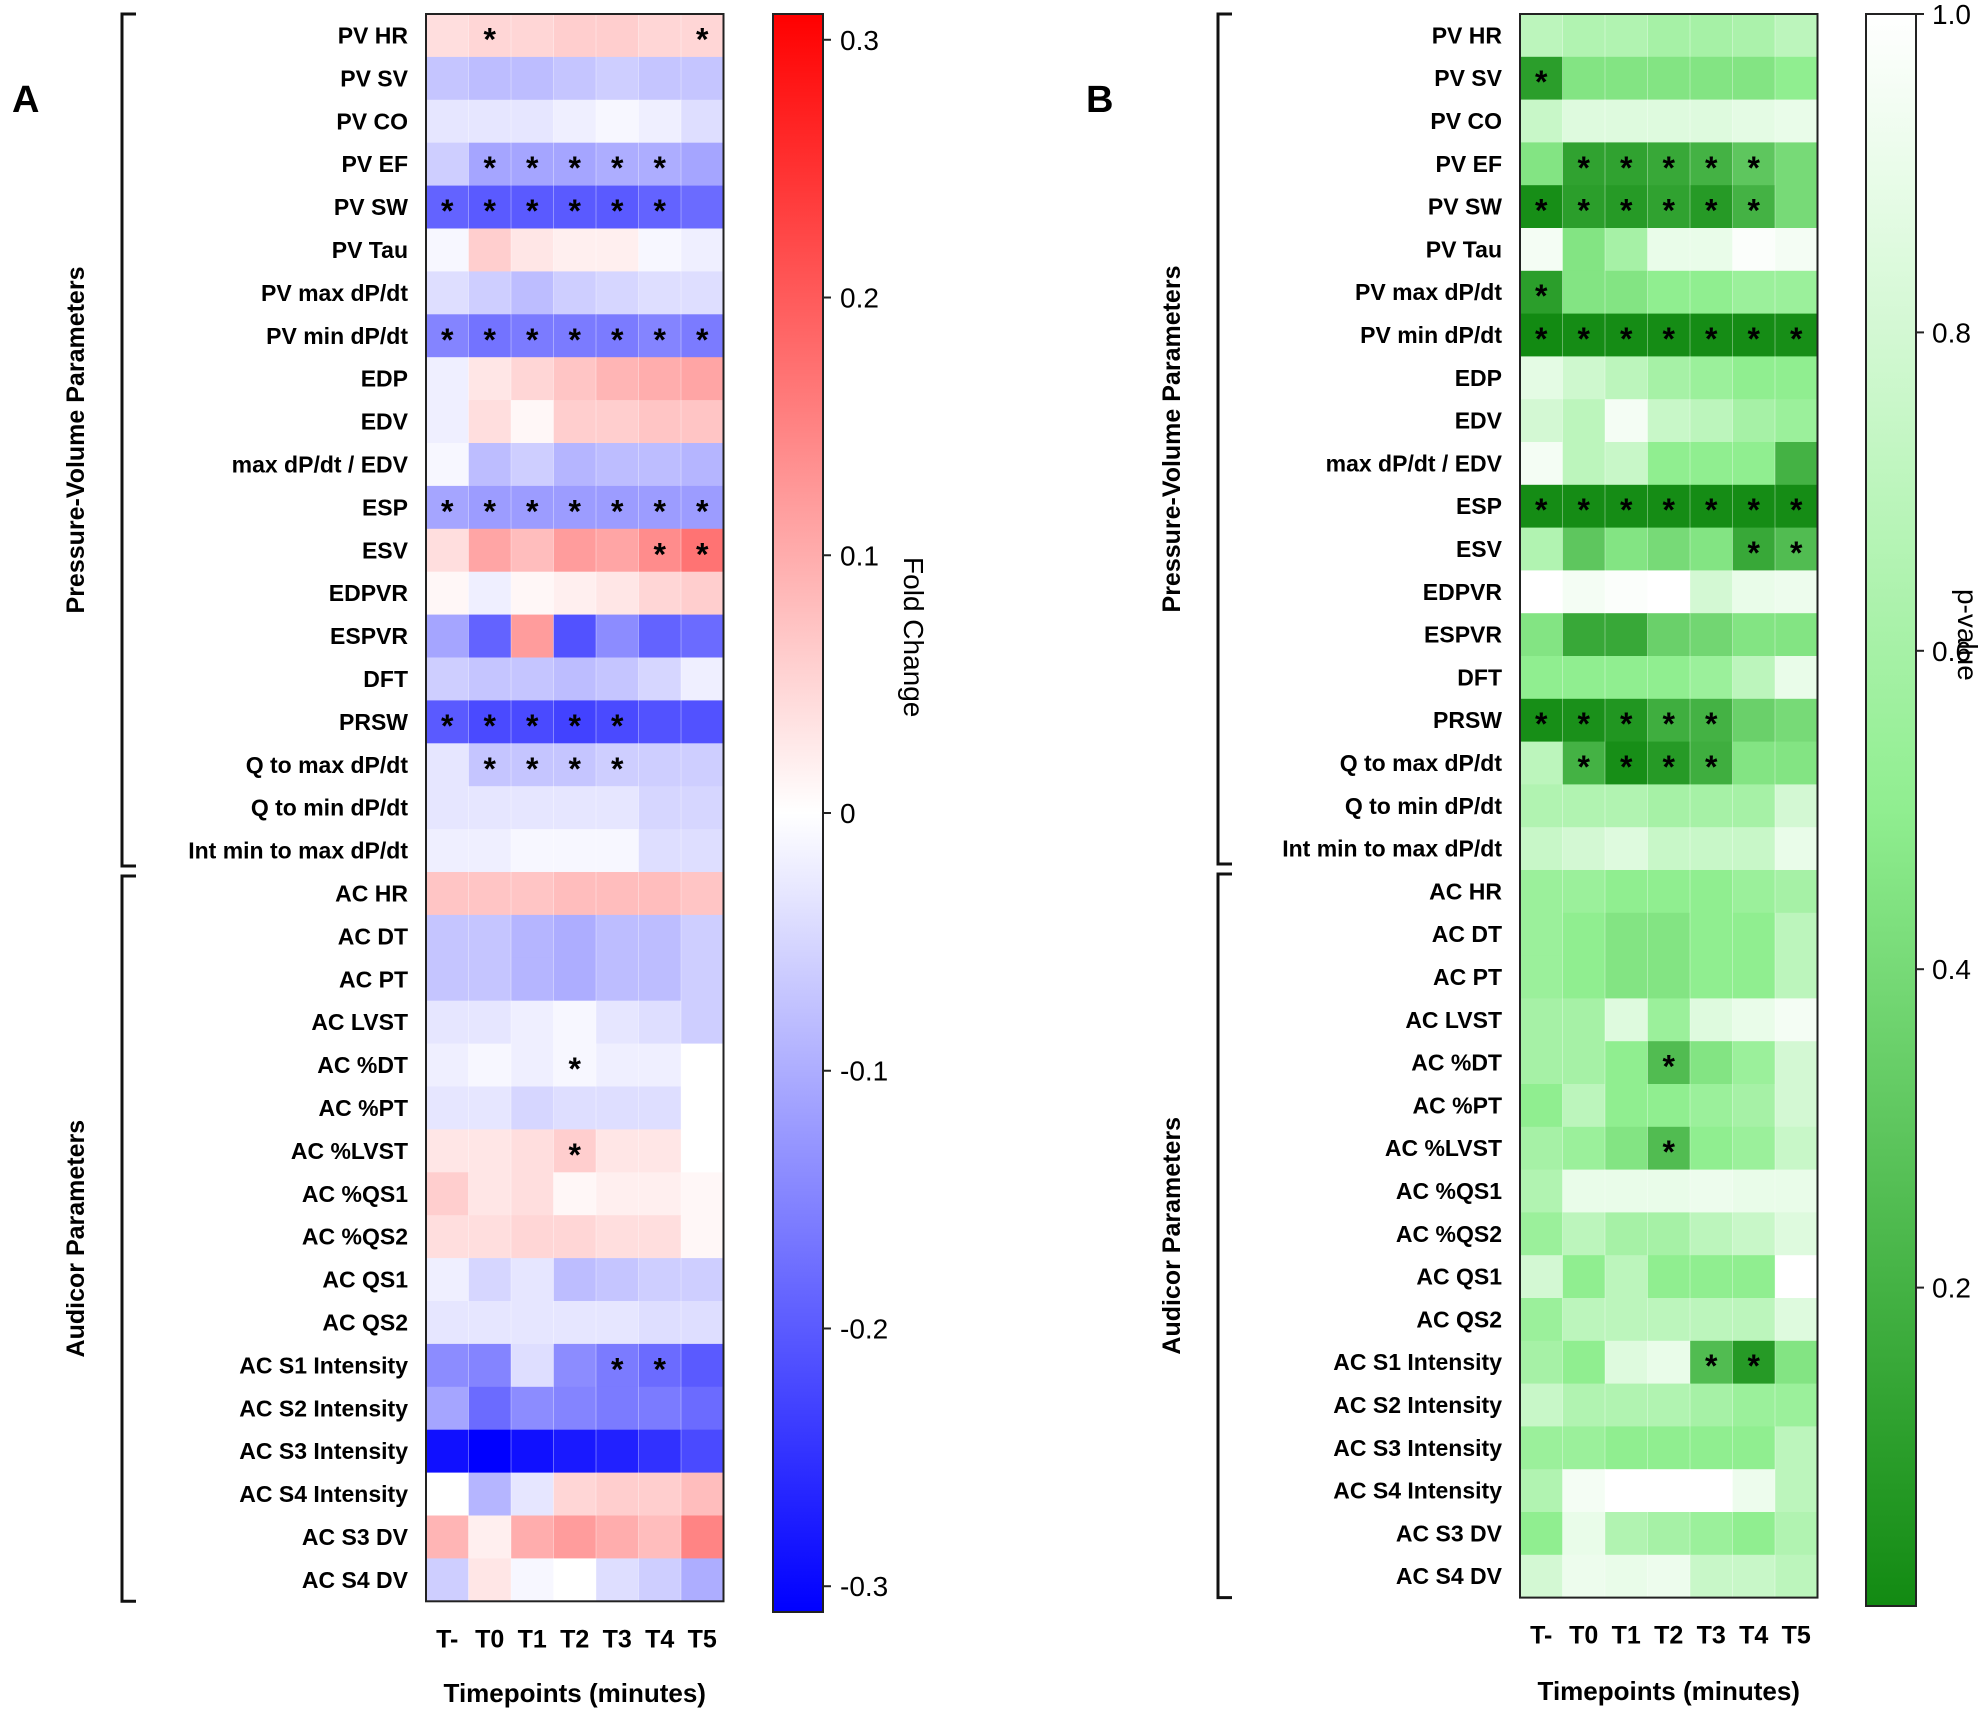  What do you see at coordinates (370, 250) in the screenshot?
I see `row-label: PV Tau` at bounding box center [370, 250].